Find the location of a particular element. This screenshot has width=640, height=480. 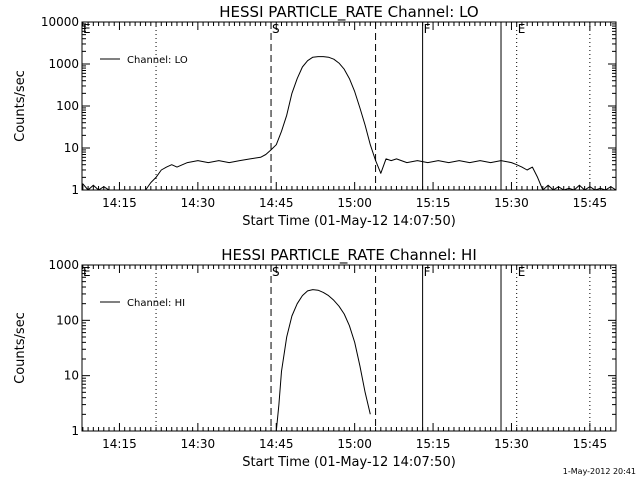

legend-entry: Channel: HI is located at coordinates (156, 303).